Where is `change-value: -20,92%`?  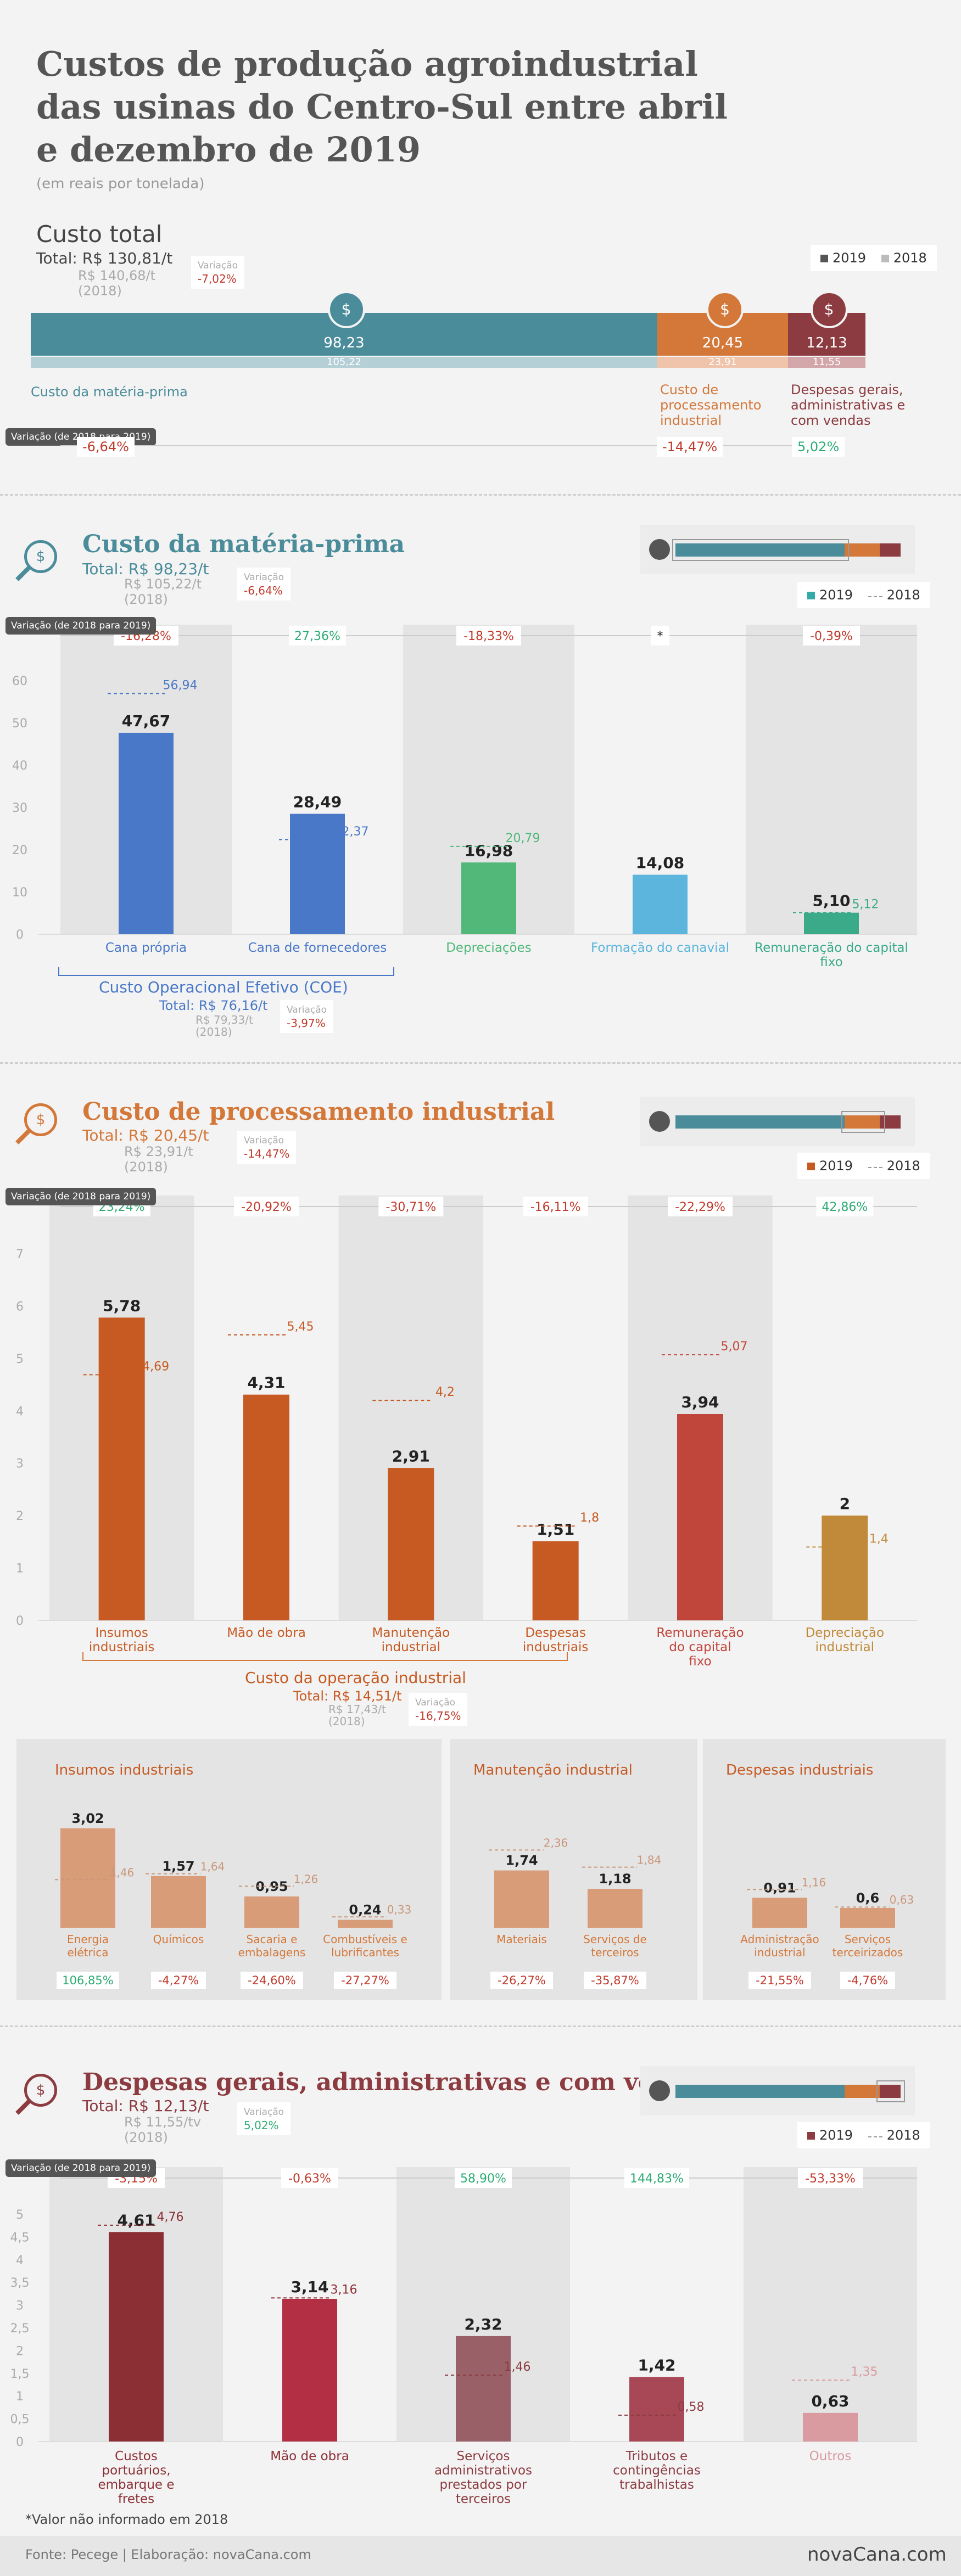
change-value: -20,92% is located at coordinates (266, 1207).